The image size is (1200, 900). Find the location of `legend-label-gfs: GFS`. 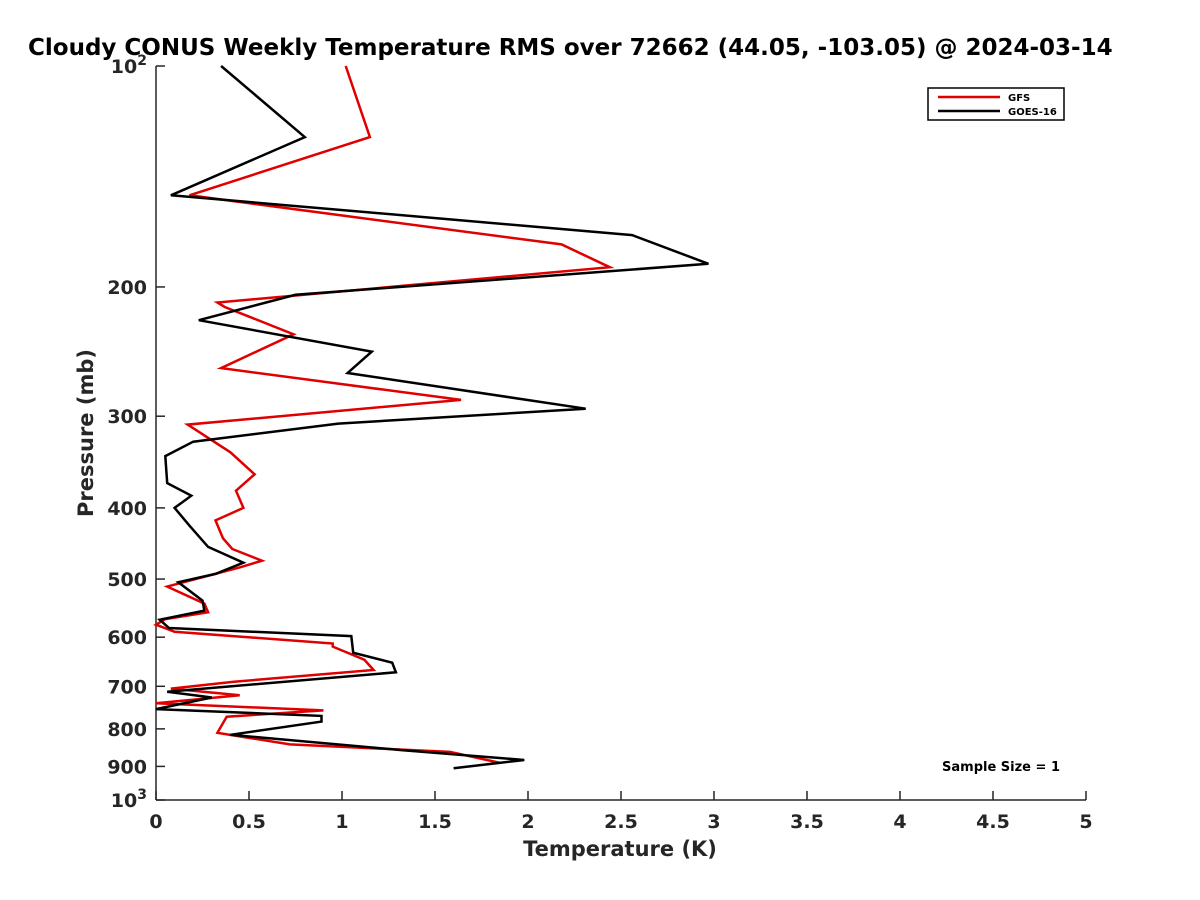

legend-label-gfs: GFS is located at coordinates (1019, 98).